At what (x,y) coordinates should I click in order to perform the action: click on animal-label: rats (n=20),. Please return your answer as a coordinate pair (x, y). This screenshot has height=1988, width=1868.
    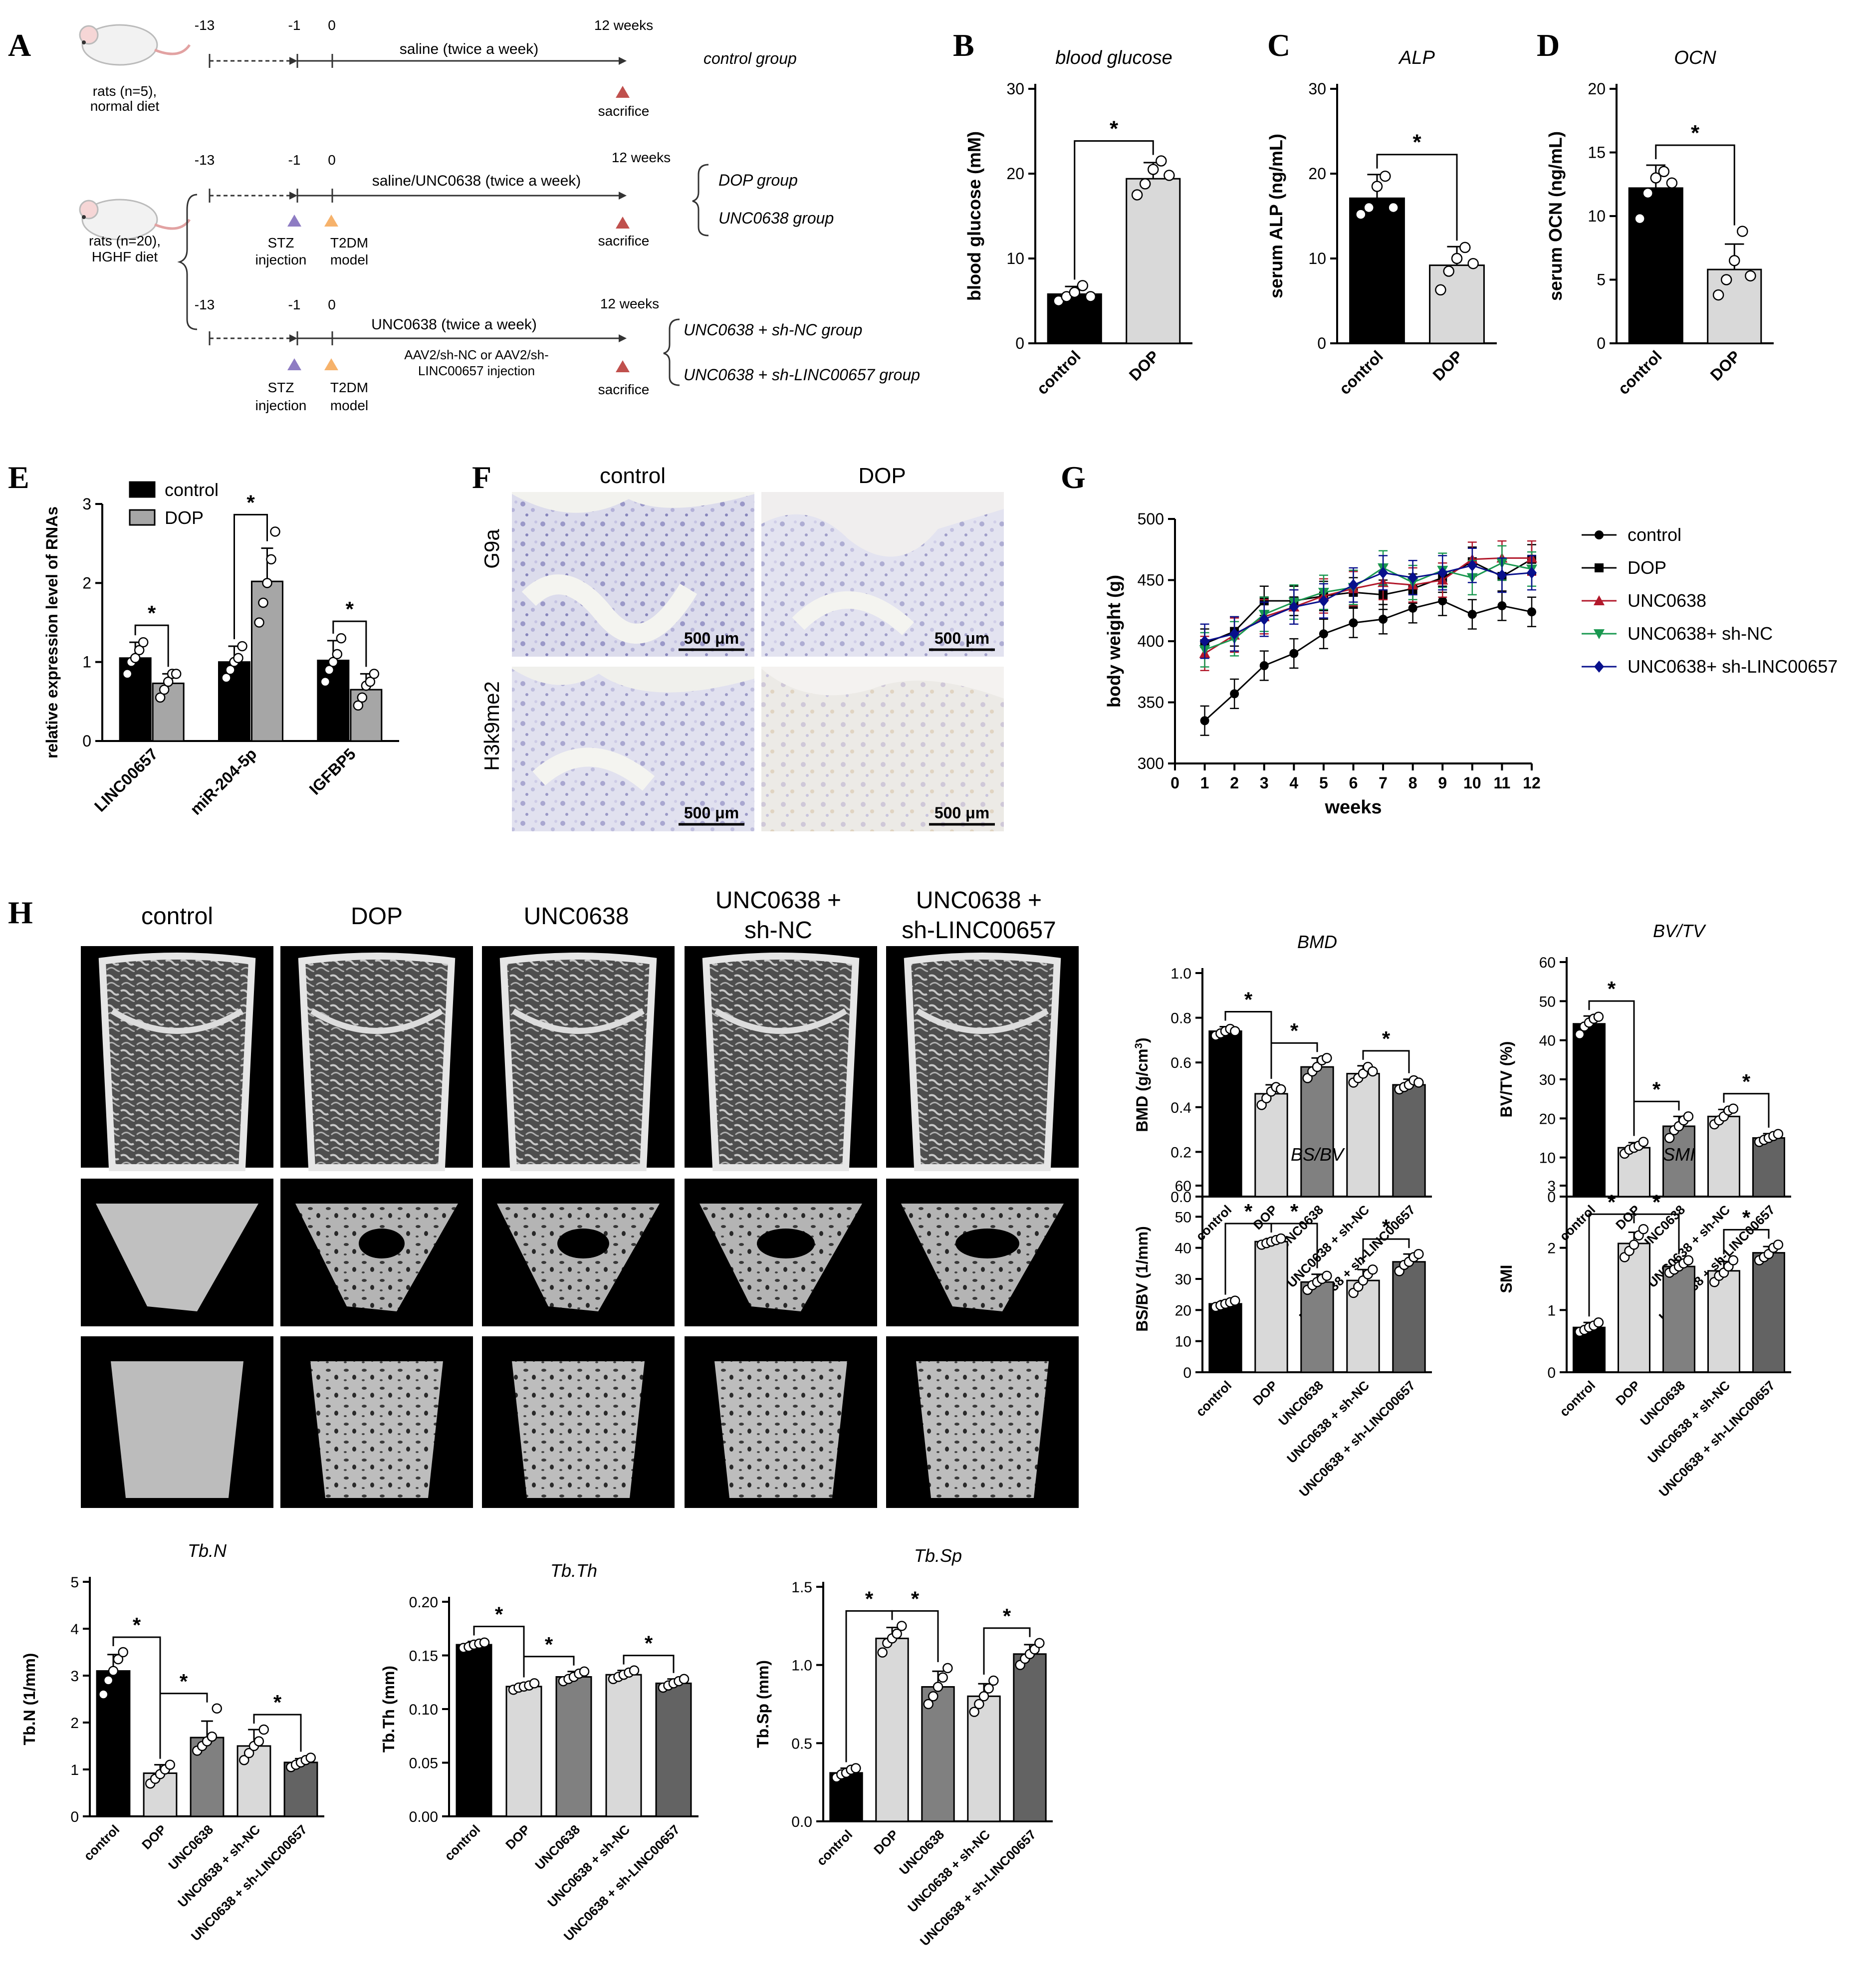
    Looking at the image, I should click on (125, 240).